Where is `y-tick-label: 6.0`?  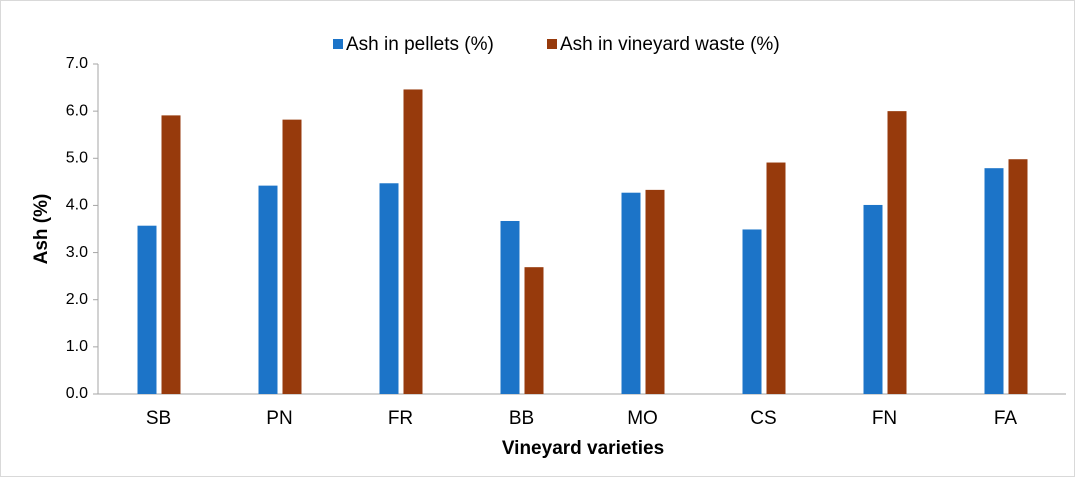
y-tick-label: 6.0 is located at coordinates (77, 110).